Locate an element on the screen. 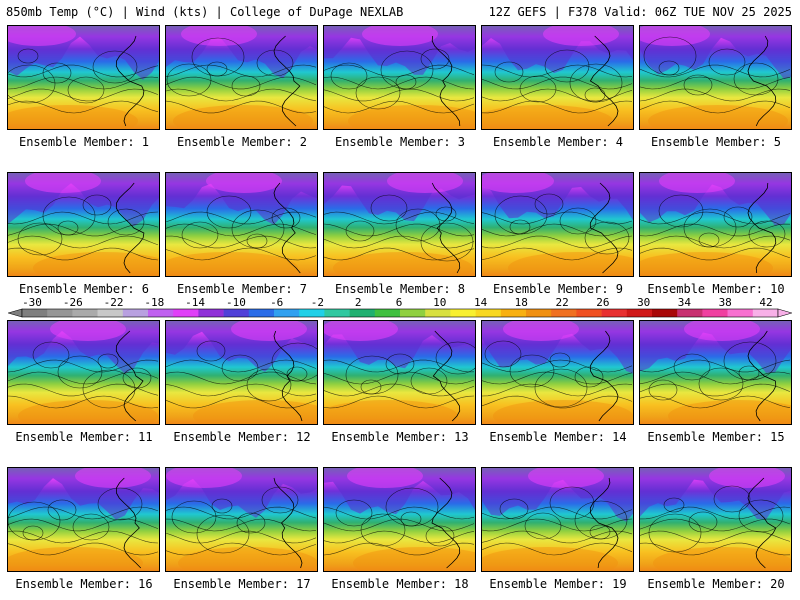 The width and height of the screenshot is (800, 600). panel-label-19: Ensemble Member: 19 is located at coordinates (558, 584).